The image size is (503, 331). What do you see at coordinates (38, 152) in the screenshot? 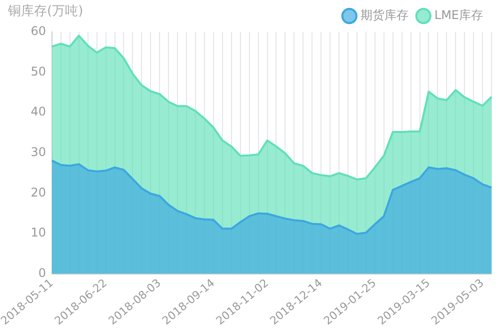
I see `y-tick-label: 30` at bounding box center [38, 152].